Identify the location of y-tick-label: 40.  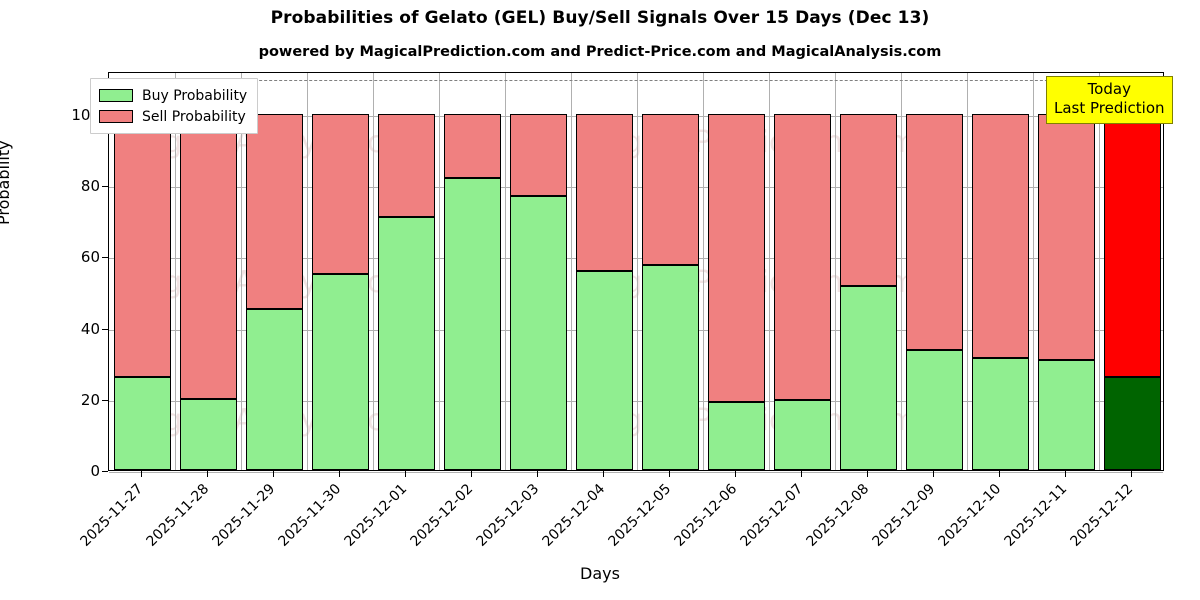
(90, 328).